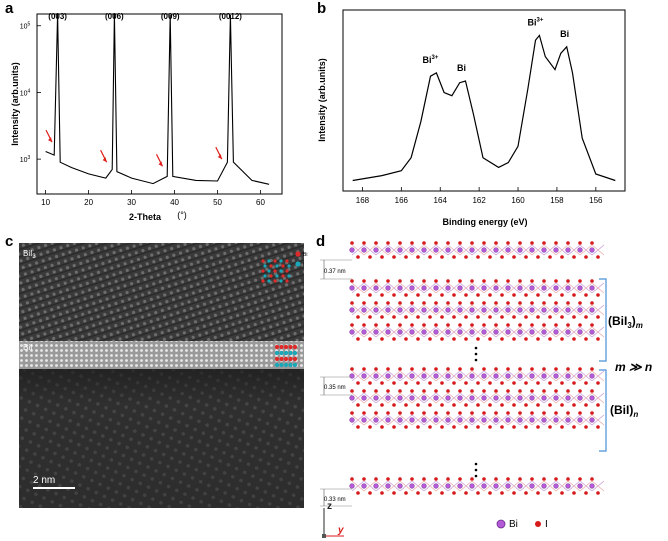 The height and width of the screenshot is (541, 668). Describe the element at coordinates (27, 347) in the screenshot. I see `stem-label-bii: BiI` at that location.